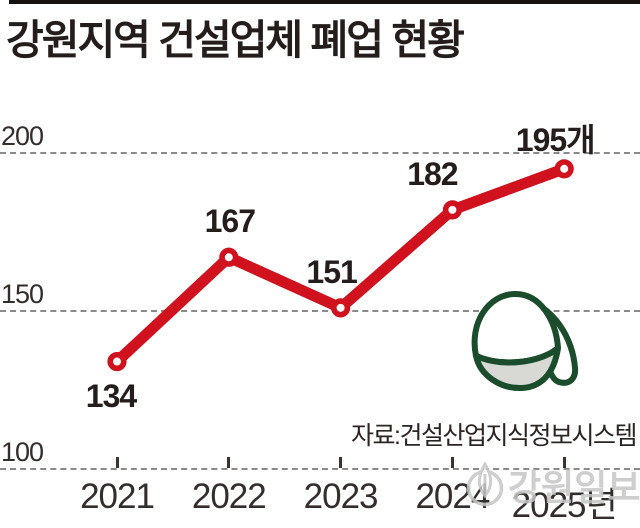 Image resolution: width=640 pixels, height=528 pixels. I want to click on x-tick-2025년, so click(564, 462).